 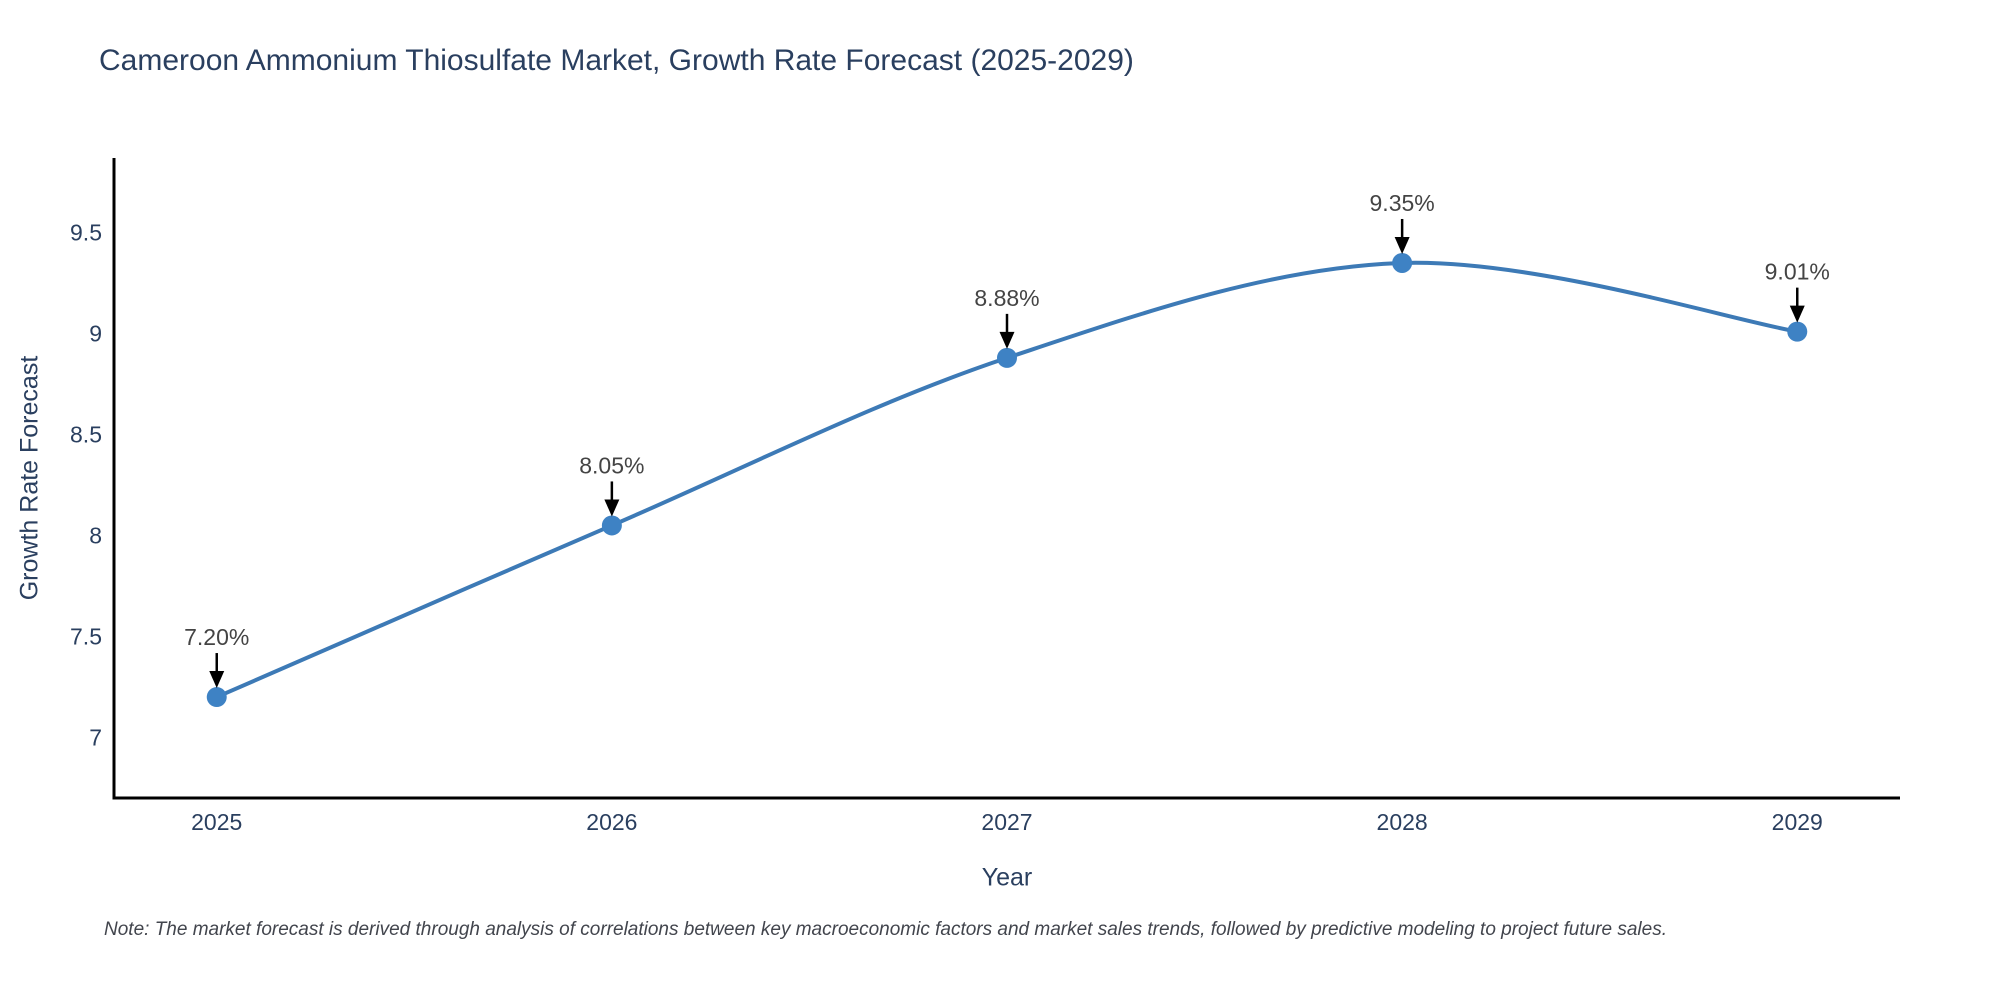 I want to click on y-tick-label: 9, so click(x=95, y=334).